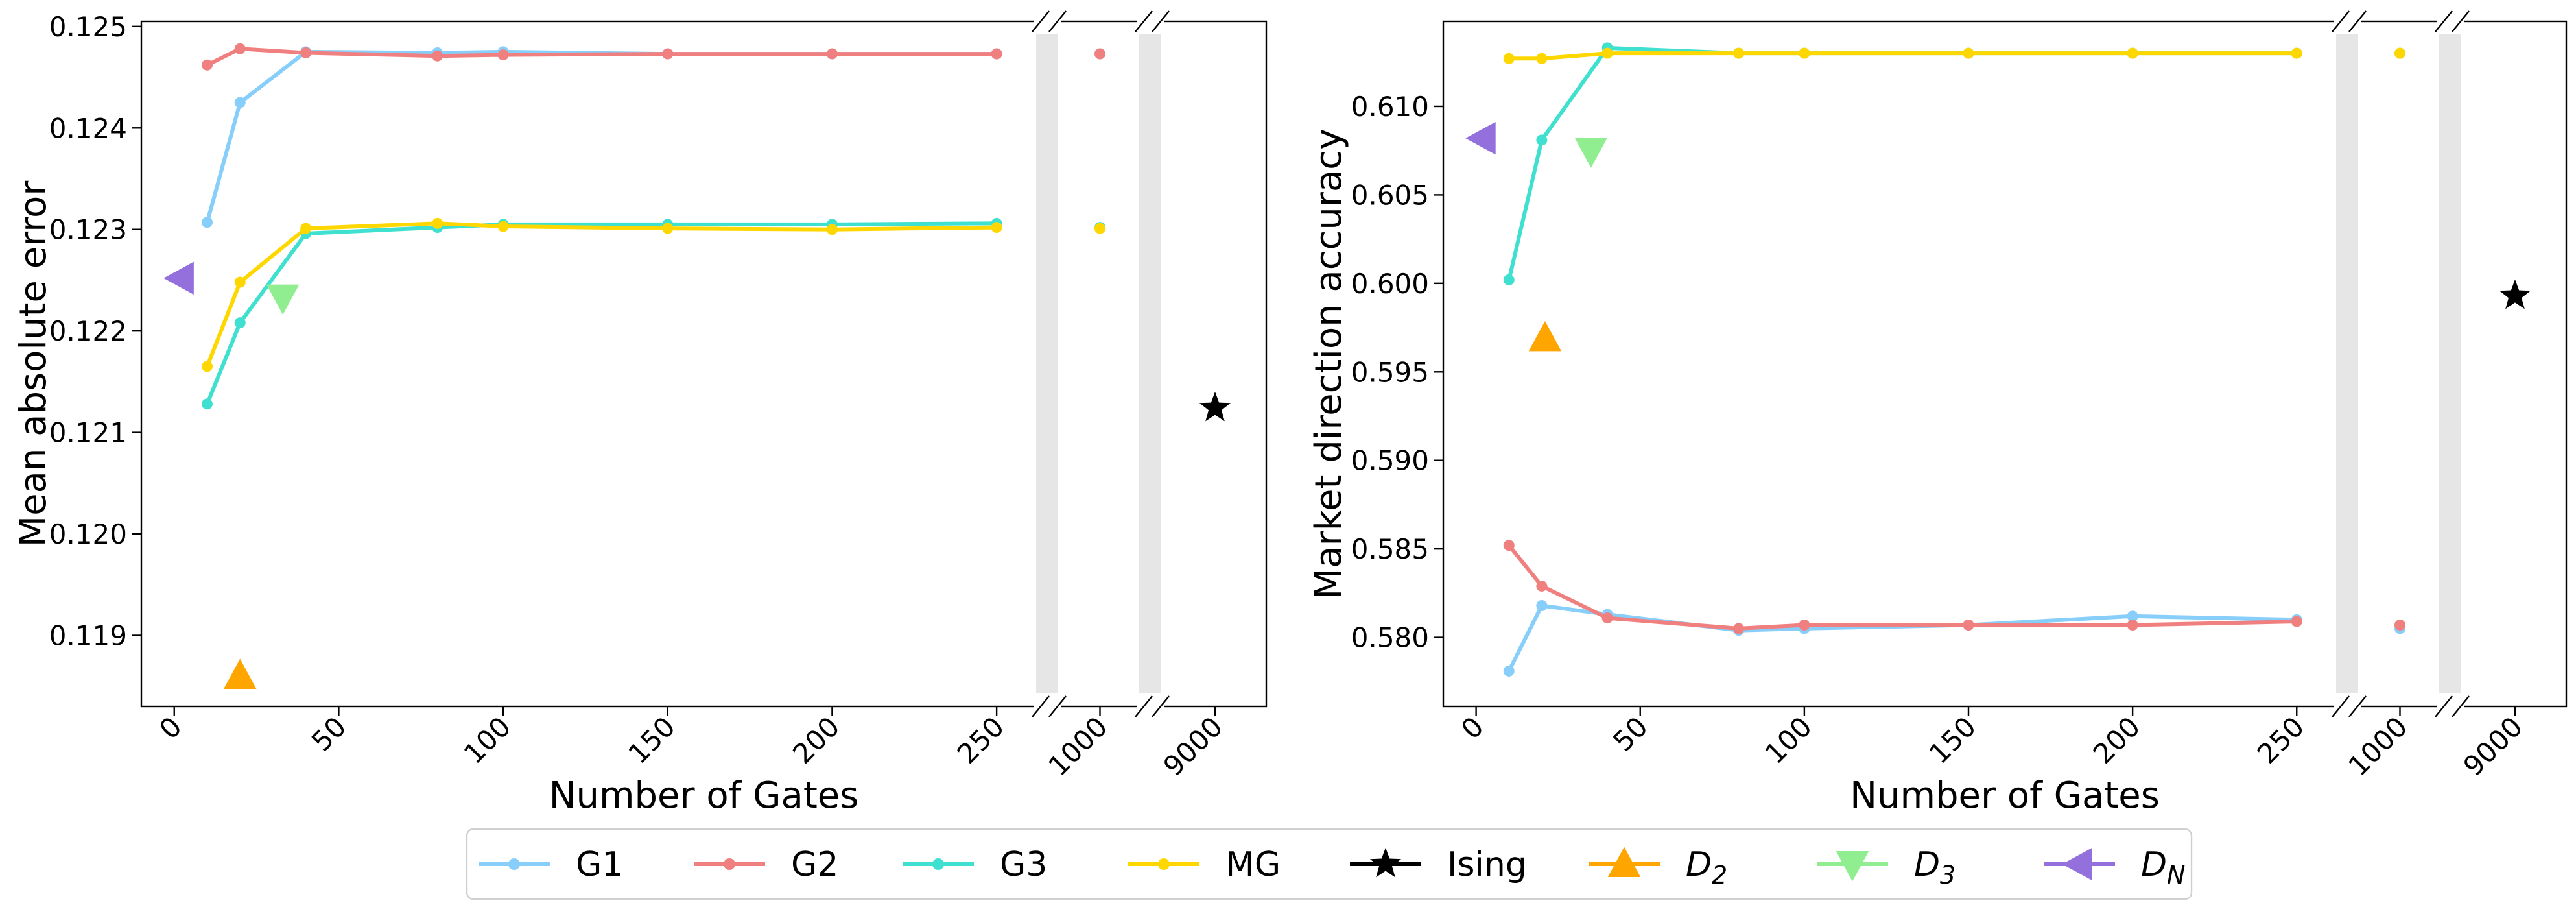 The image size is (2576, 916). I want to click on y-tick-label: 0.605, so click(1390, 195).